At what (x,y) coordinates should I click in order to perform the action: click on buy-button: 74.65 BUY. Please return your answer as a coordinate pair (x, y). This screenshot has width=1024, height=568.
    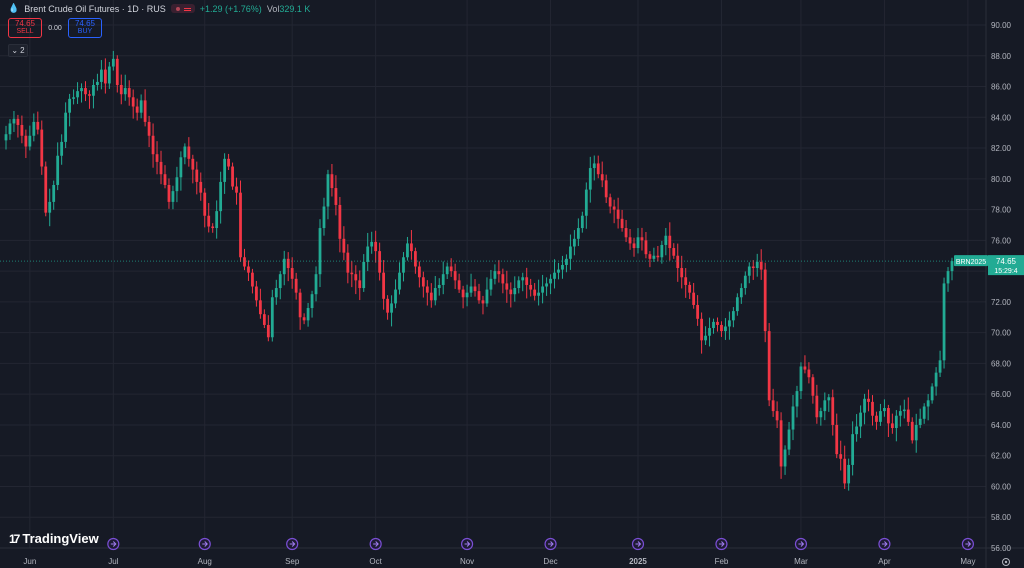
    Looking at the image, I should click on (85, 28).